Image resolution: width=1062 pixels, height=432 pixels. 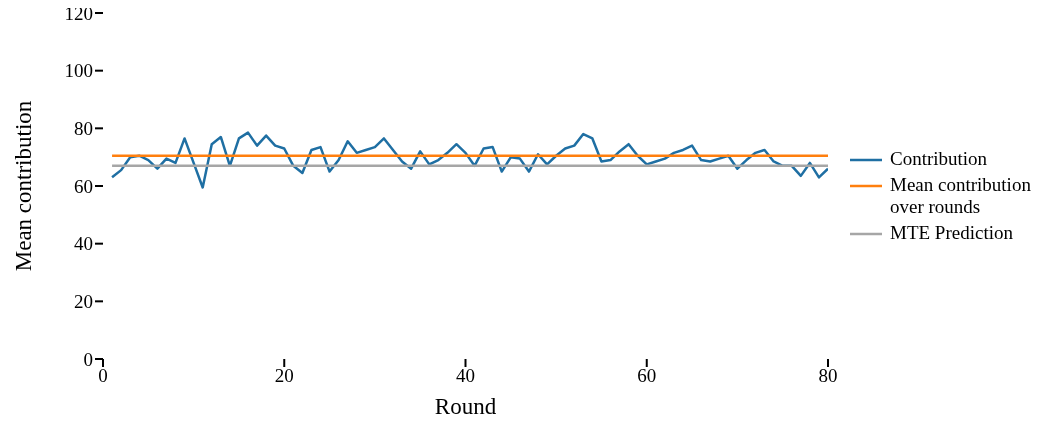 What do you see at coordinates (103, 376) in the screenshot?
I see `x-tick-label: 0` at bounding box center [103, 376].